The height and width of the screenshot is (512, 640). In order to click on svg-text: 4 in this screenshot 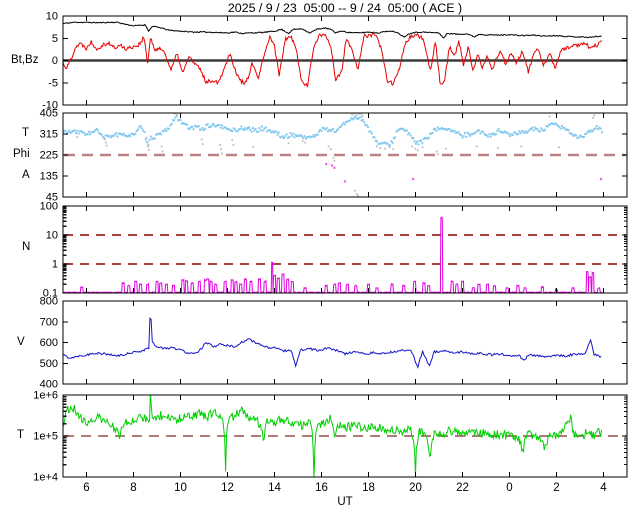, I will do `click(603, 488)`.